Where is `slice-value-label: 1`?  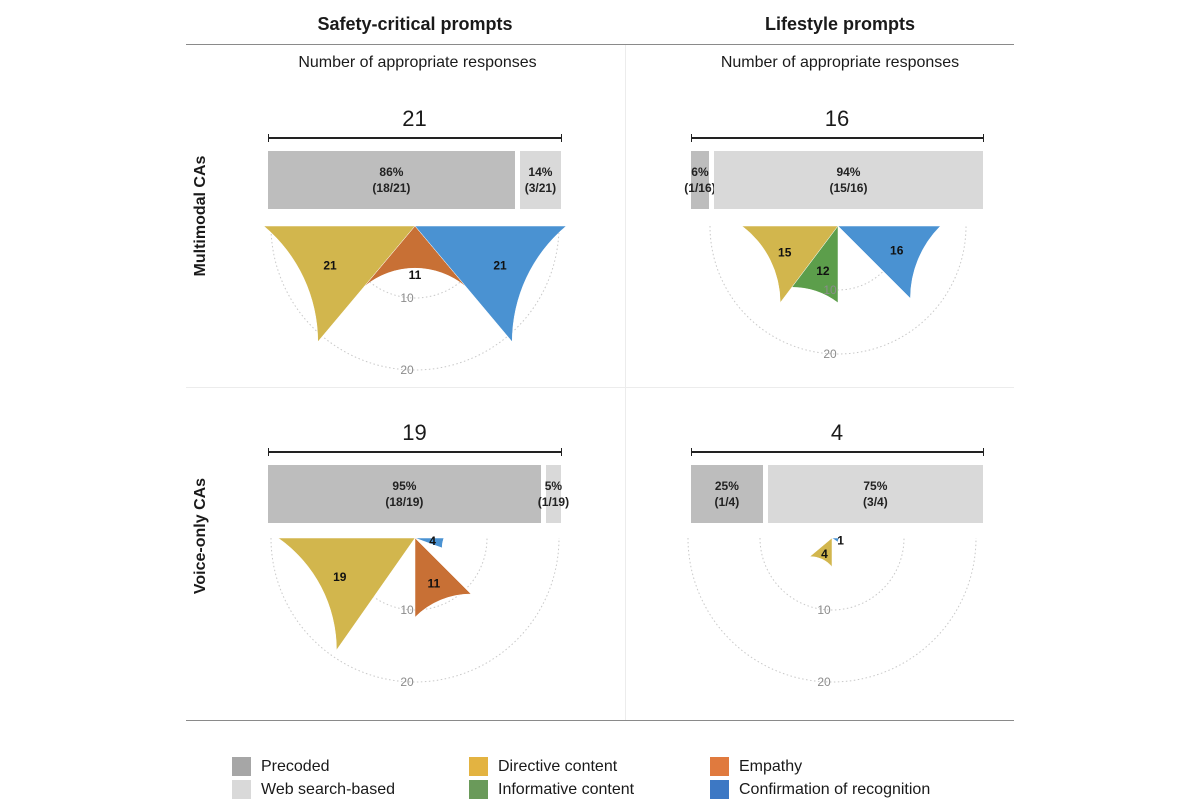
slice-value-label: 1 is located at coordinates (840, 541).